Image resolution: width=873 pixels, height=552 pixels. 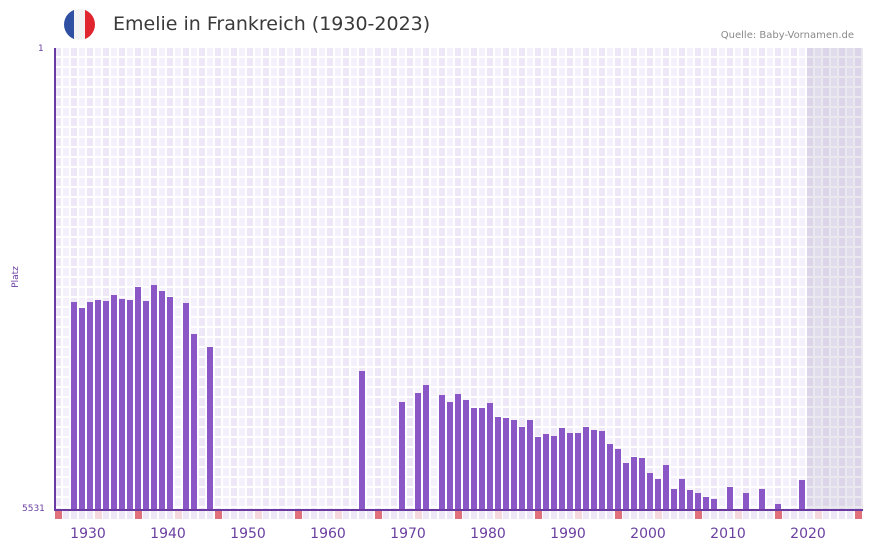 What do you see at coordinates (562, 468) in the screenshot?
I see `bar-1991` at bounding box center [562, 468].